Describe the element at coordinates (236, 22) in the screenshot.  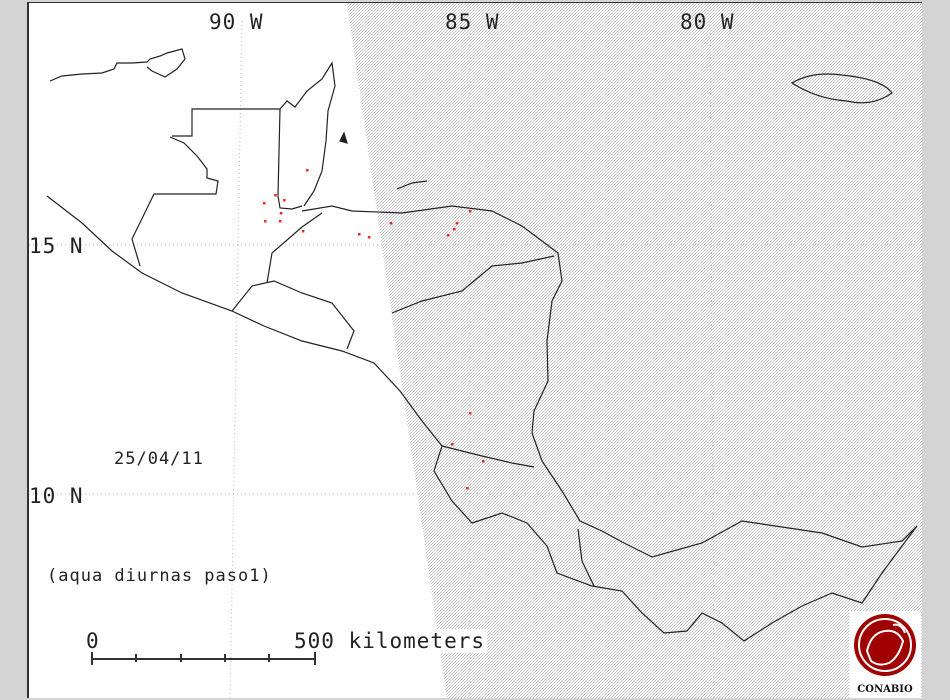
I see `lon-label-90w: 90 W` at that location.